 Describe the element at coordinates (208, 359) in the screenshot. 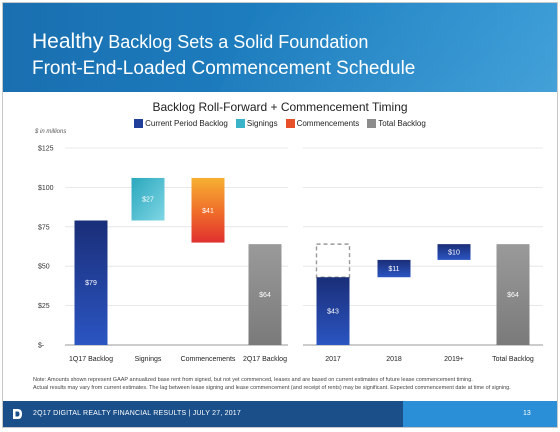

I see `left-x-label-3: Commencements` at that location.